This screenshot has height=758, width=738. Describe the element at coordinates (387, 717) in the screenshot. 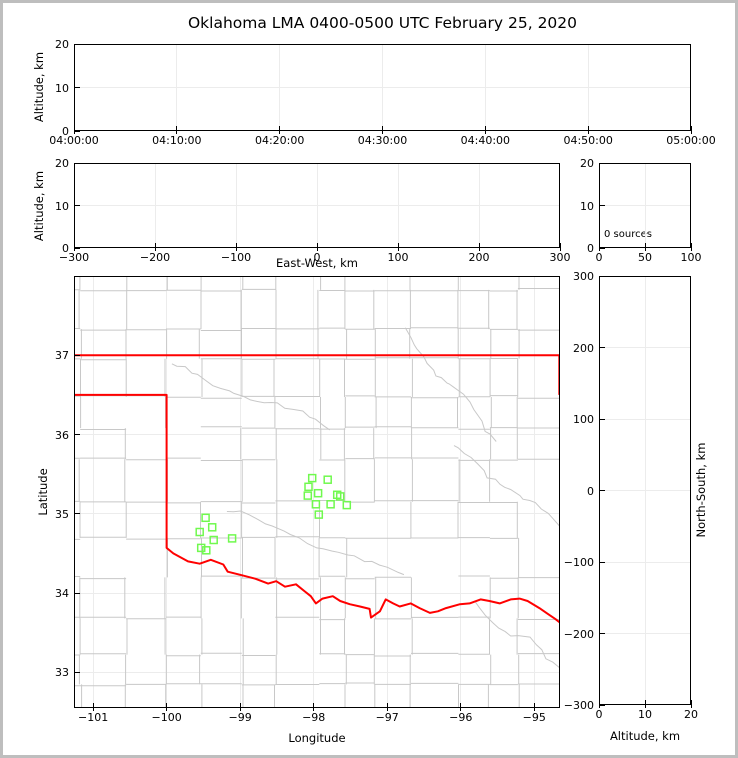

I see `tick-label: −97` at that location.